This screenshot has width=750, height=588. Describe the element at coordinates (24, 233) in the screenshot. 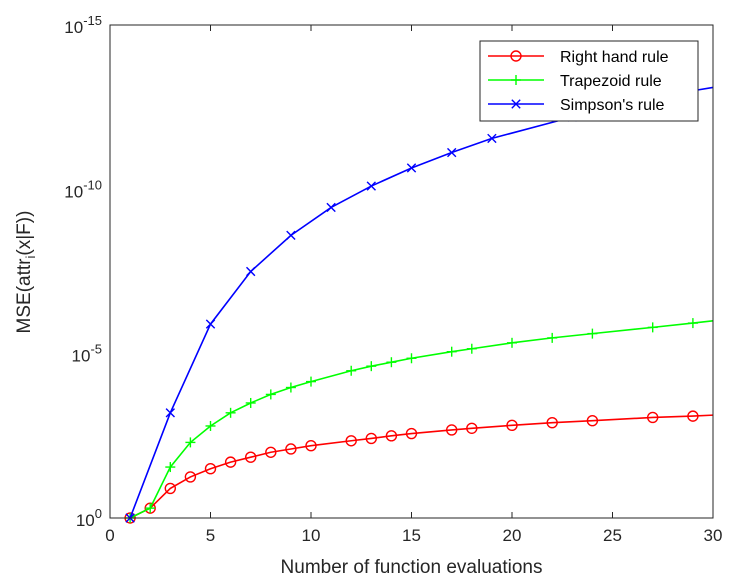

I see `y-axis-label-tail: (x|F))` at that location.